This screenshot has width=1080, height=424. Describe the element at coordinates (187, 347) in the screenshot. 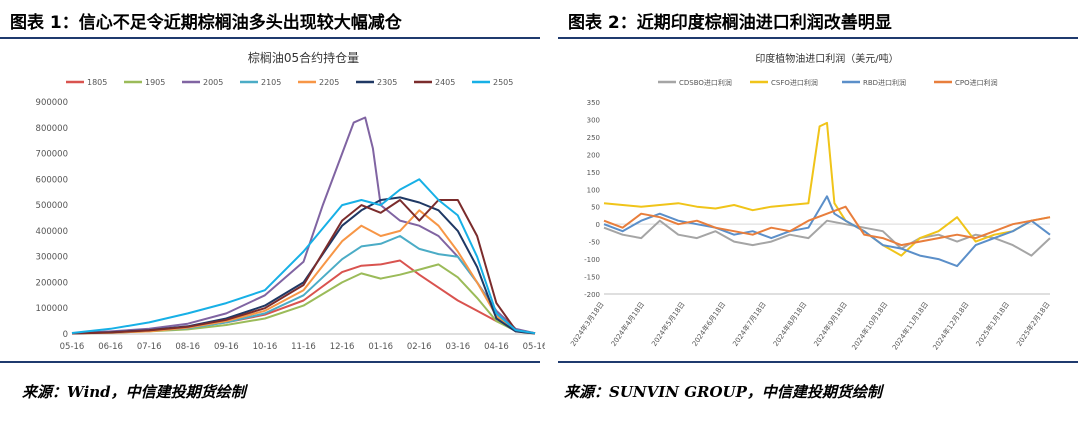

I see `x-tick-label: 08-16` at that location.